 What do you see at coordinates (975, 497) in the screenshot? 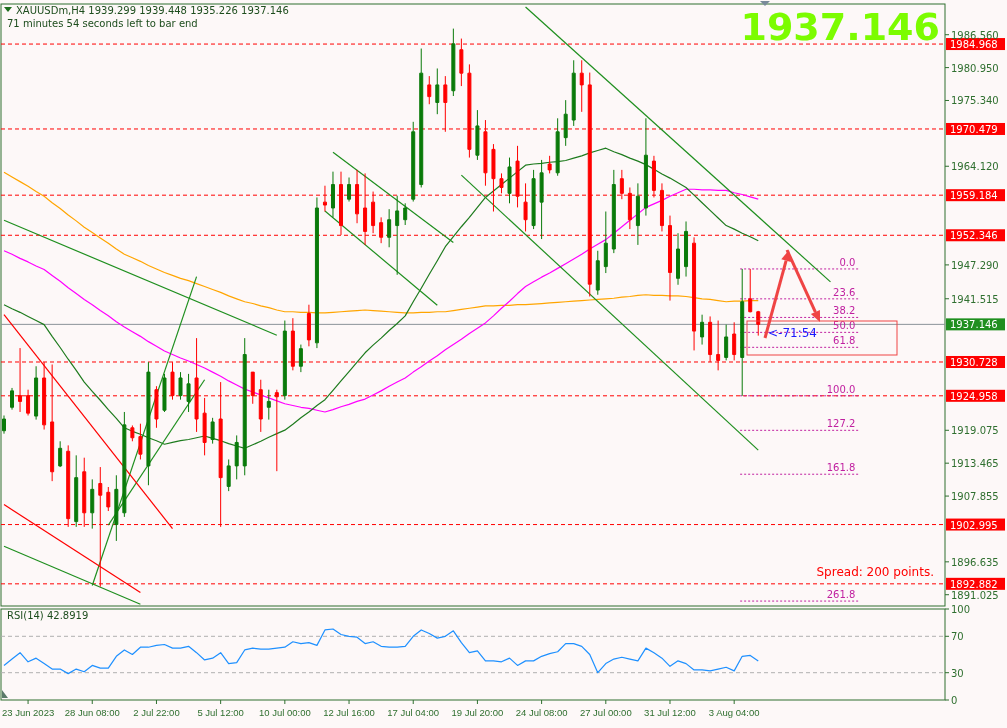
I see `y-tick-label: 1907.855` at bounding box center [975, 497].